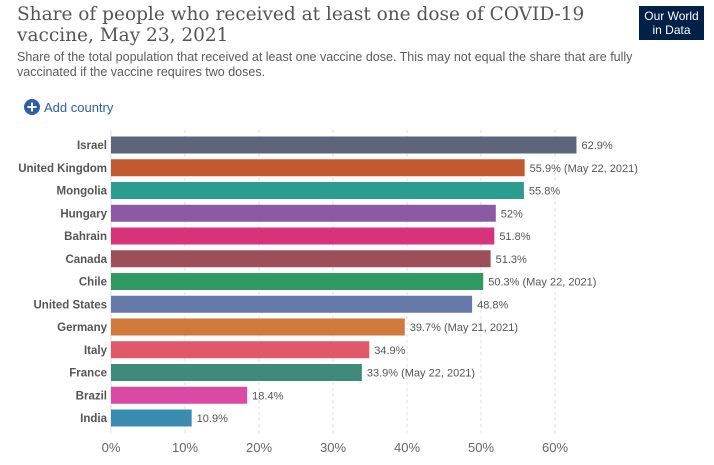  I want to click on x-tick-label: 60%, so click(555, 447).